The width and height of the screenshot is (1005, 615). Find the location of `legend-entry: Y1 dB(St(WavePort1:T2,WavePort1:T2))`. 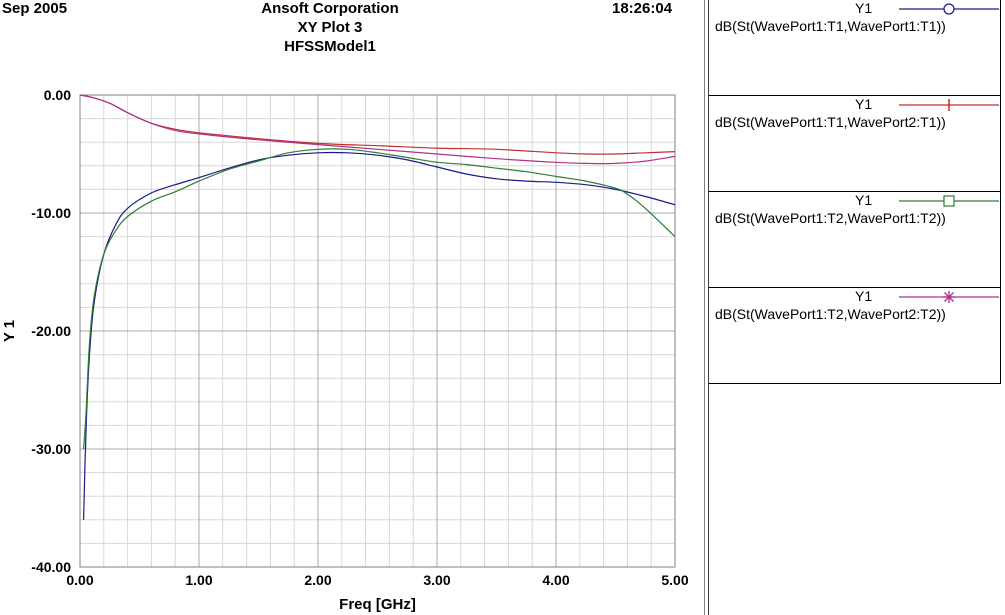

legend-entry: Y1 dB(St(WavePort1:T2,WavePort1:T2)) is located at coordinates (855, 240).